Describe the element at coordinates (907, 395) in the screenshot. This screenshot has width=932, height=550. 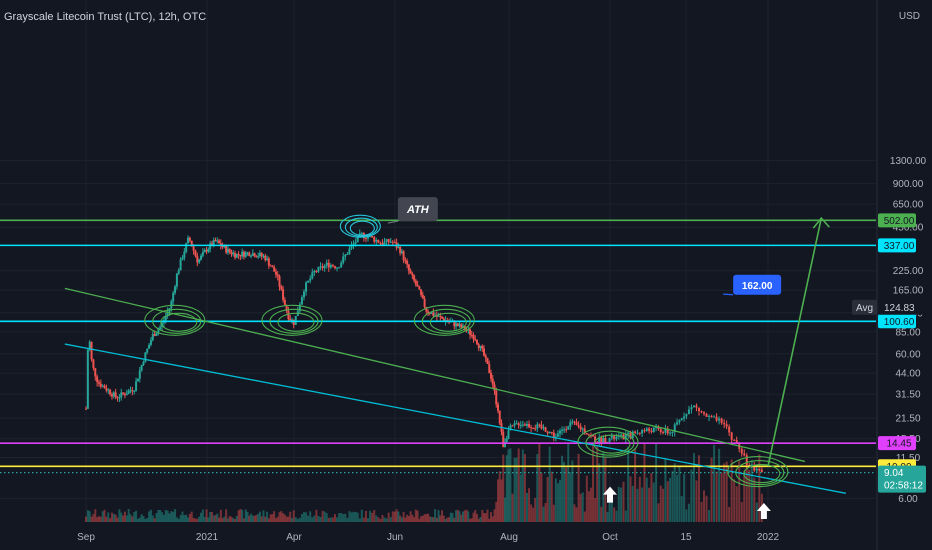
I see `y-tick-label: 31.50` at that location.